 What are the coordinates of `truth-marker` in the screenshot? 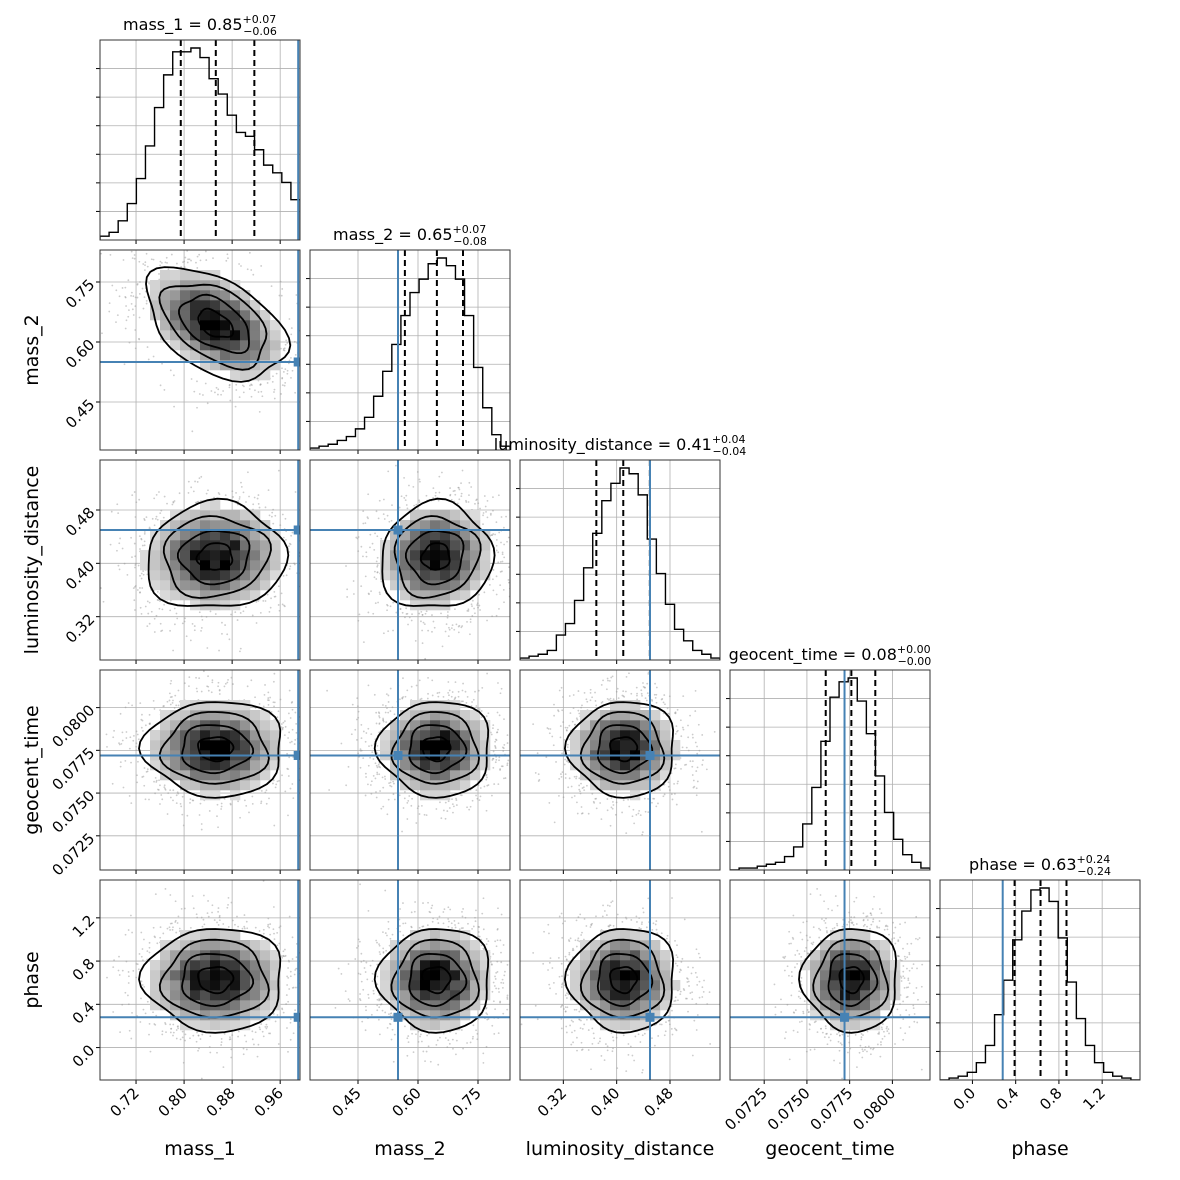 It's located at (296, 362).